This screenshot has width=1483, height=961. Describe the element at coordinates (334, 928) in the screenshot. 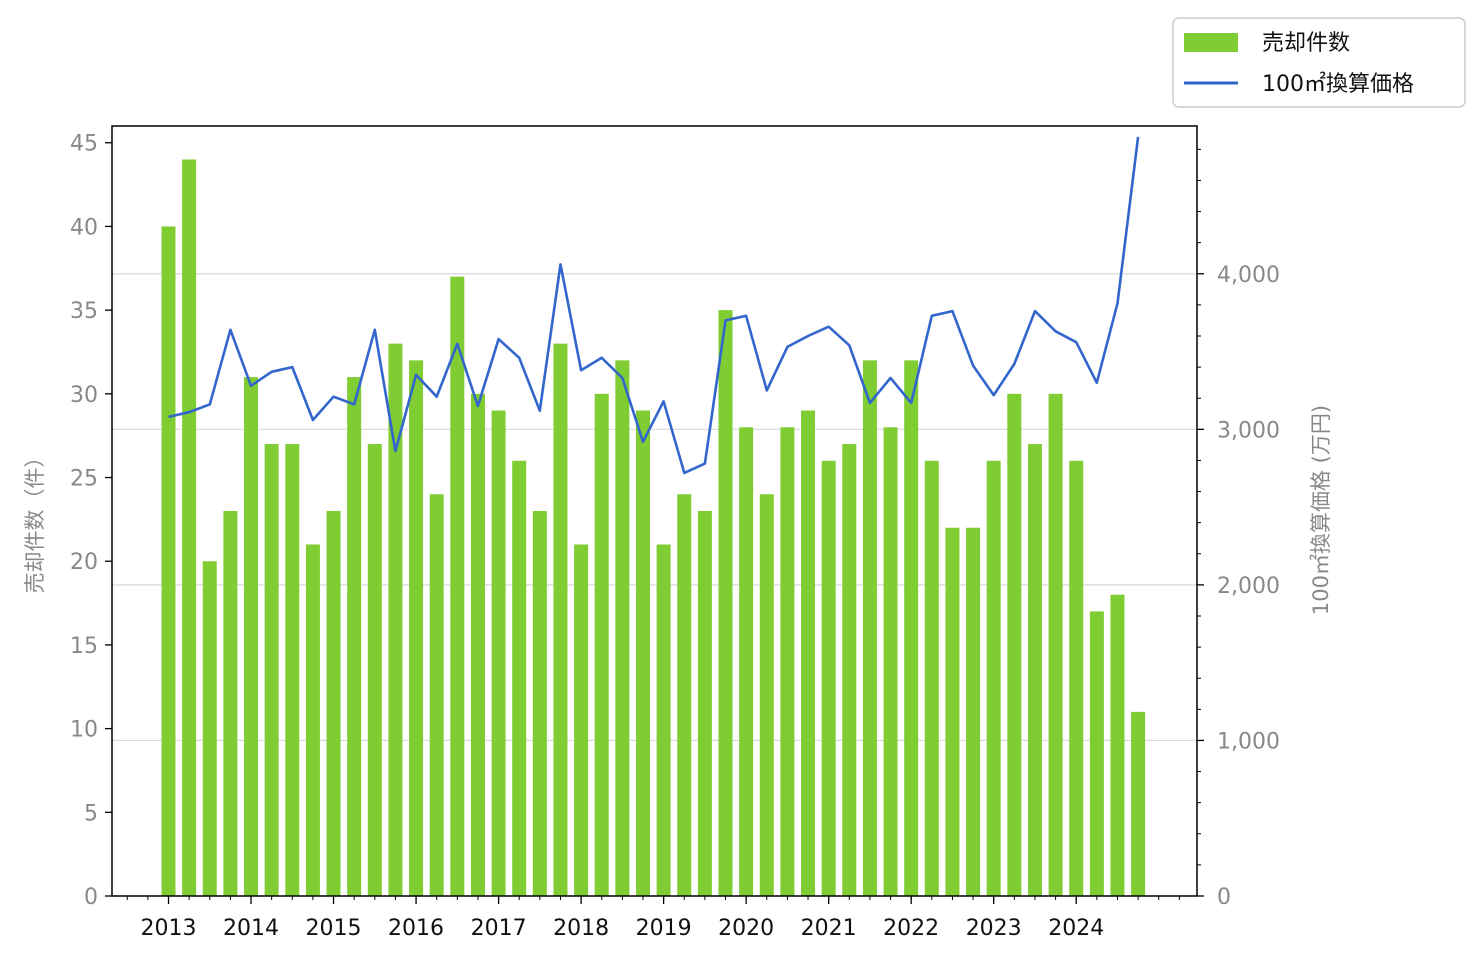

I see `x-tick-label: 2015` at that location.